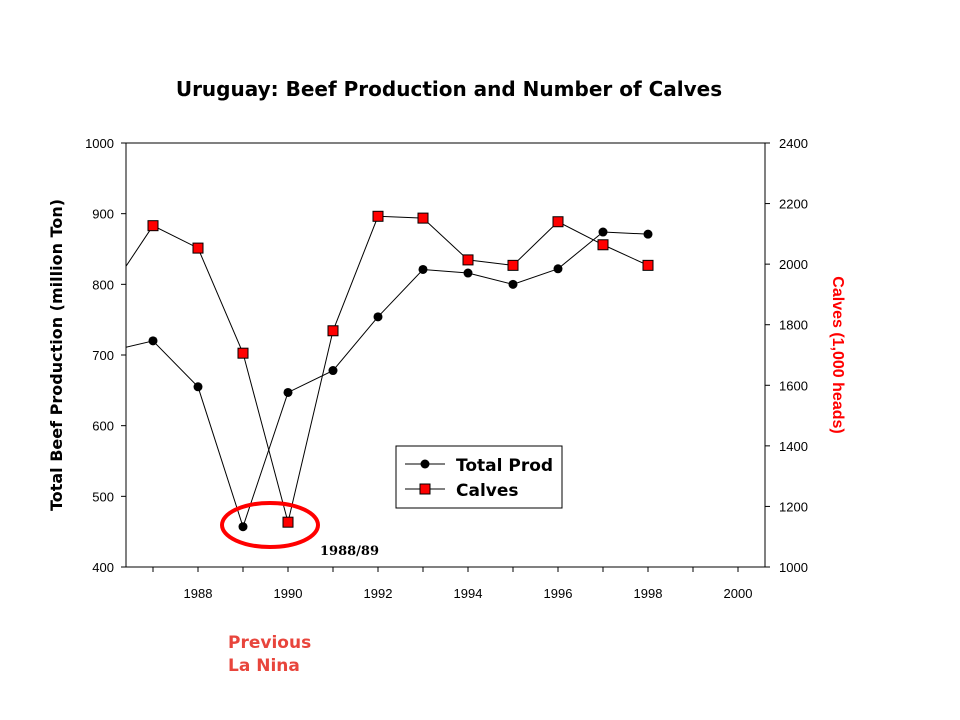  Describe the element at coordinates (270, 643) in the screenshot. I see `la-nina-note-line1: Previous` at that location.